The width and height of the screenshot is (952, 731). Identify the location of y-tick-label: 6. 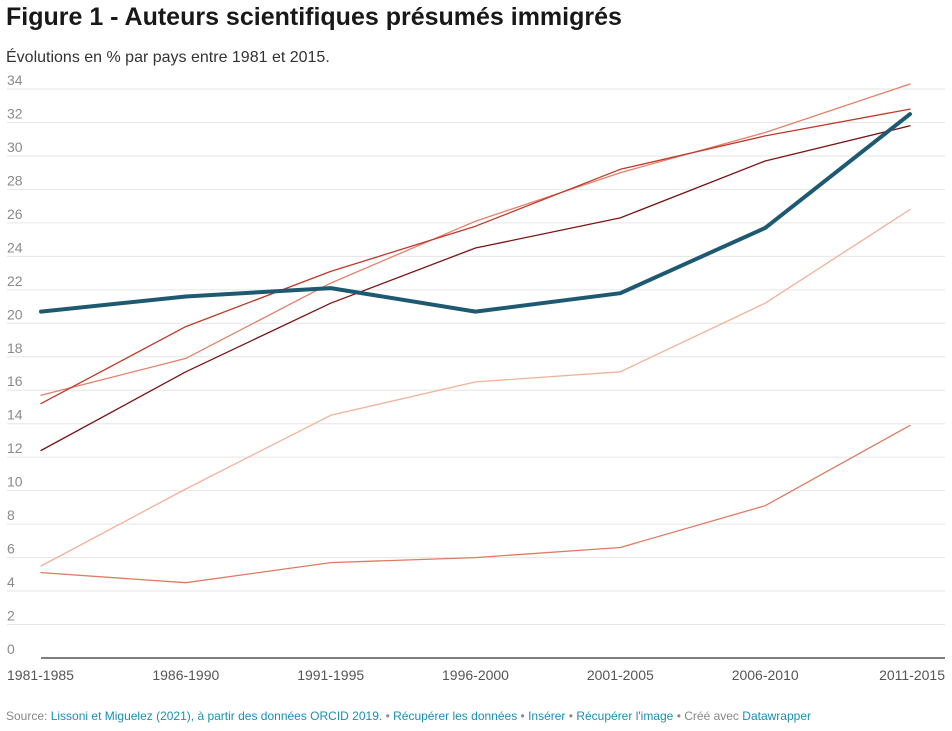
(11, 549).